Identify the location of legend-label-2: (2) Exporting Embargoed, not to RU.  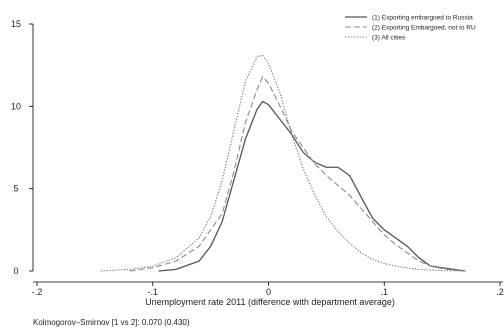
(424, 27).